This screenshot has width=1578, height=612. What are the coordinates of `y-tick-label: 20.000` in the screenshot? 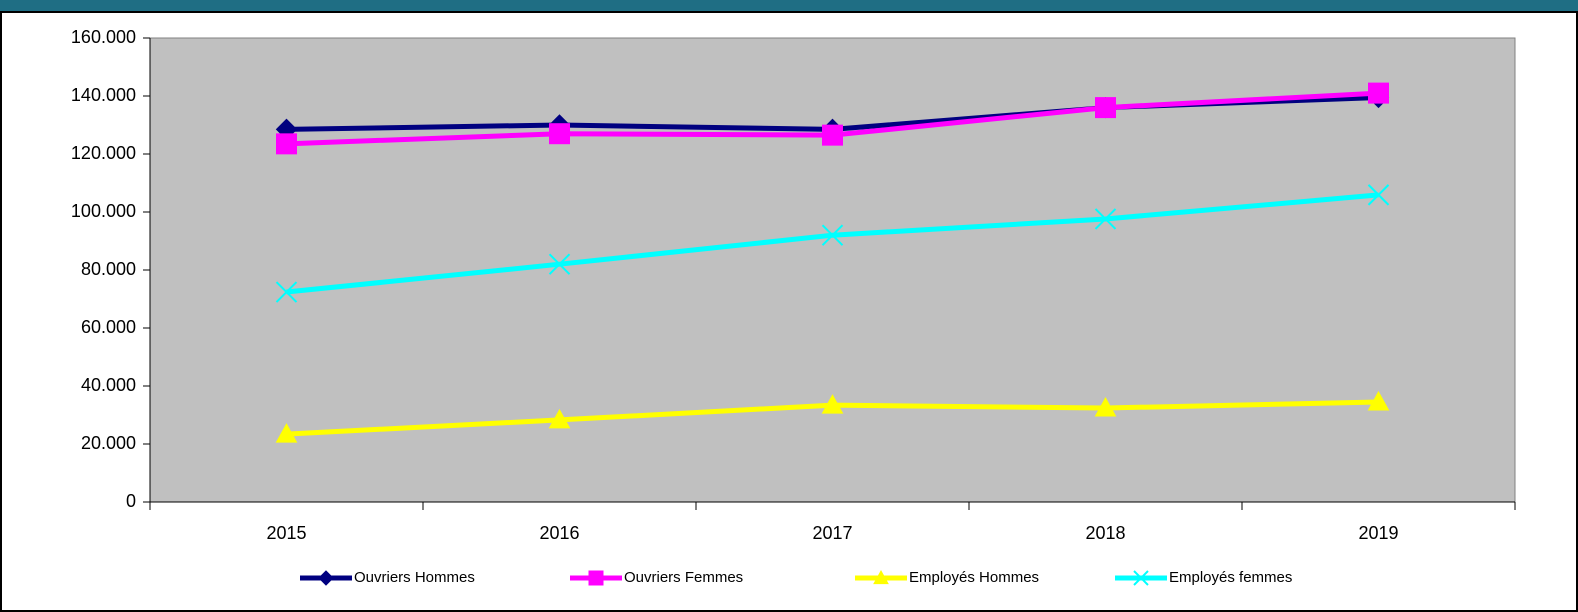 It's located at (108, 443).